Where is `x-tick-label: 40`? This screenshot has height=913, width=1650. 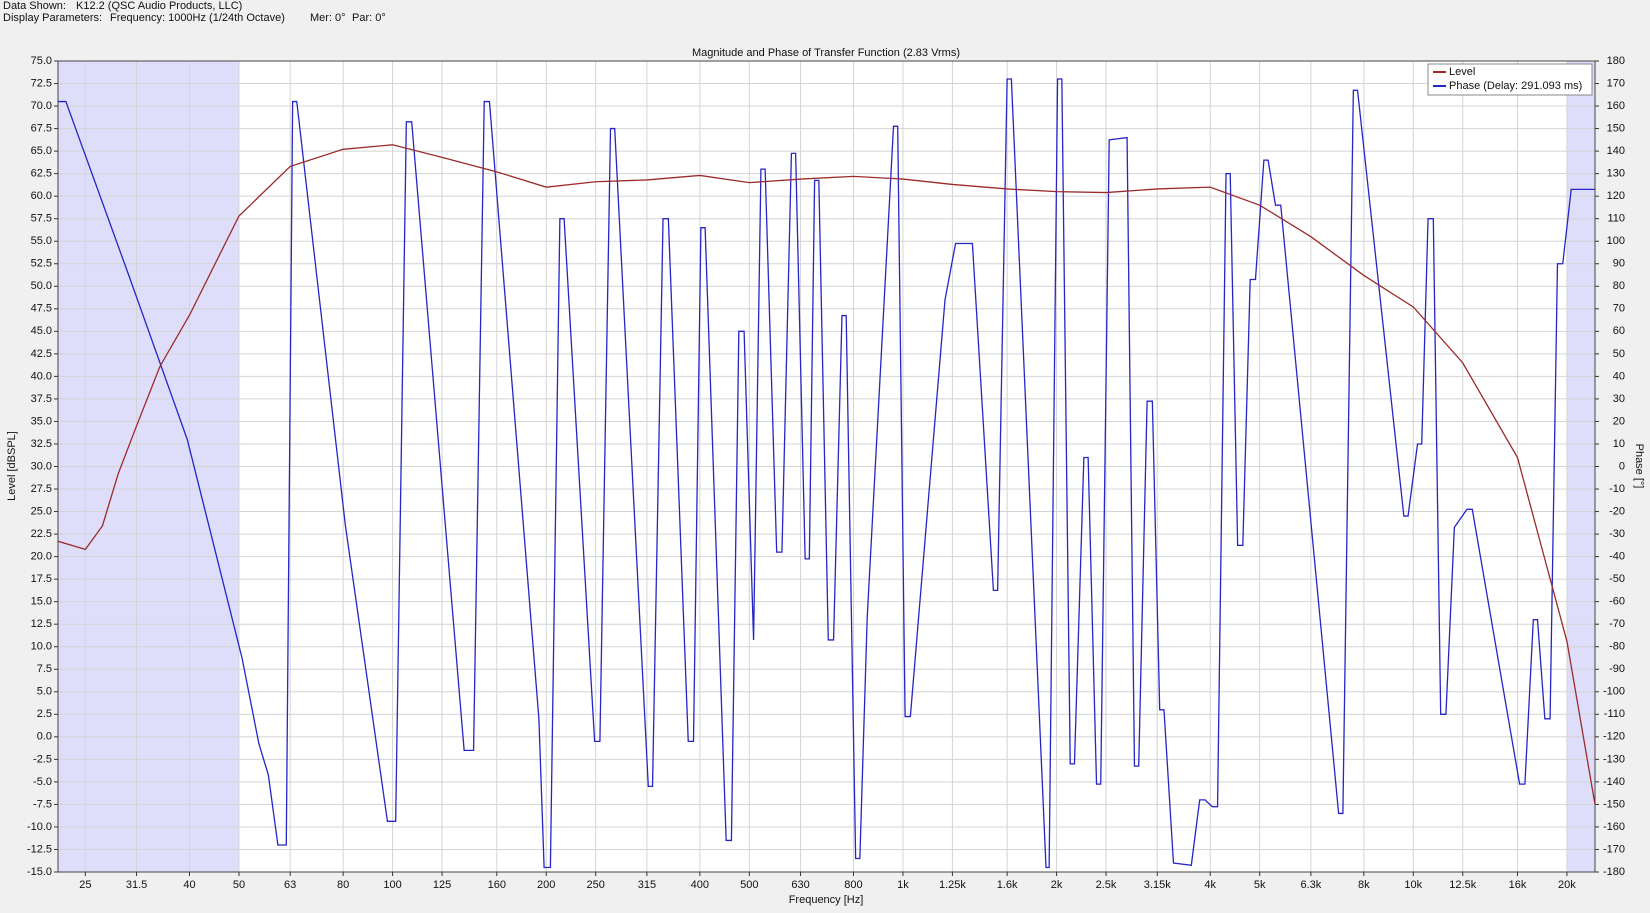
x-tick-label: 40 is located at coordinates (189, 885).